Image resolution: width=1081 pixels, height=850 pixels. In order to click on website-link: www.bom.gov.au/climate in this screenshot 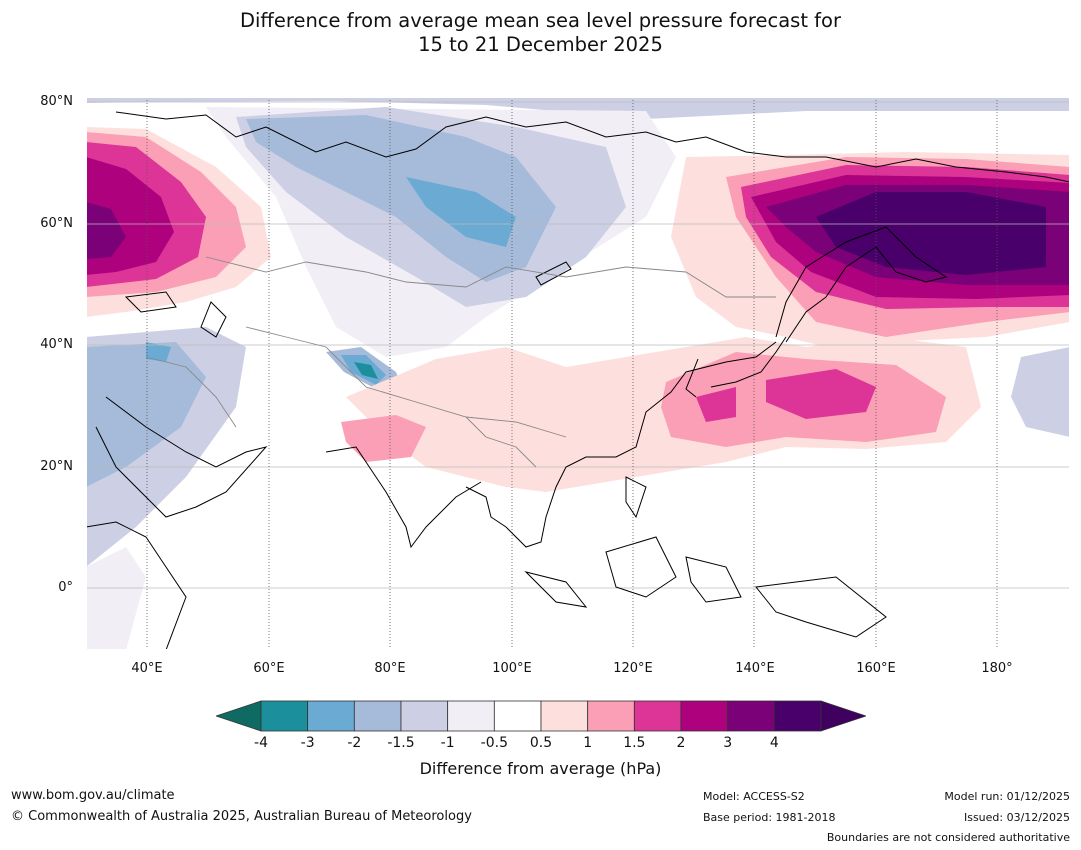, I will do `click(93, 795)`.